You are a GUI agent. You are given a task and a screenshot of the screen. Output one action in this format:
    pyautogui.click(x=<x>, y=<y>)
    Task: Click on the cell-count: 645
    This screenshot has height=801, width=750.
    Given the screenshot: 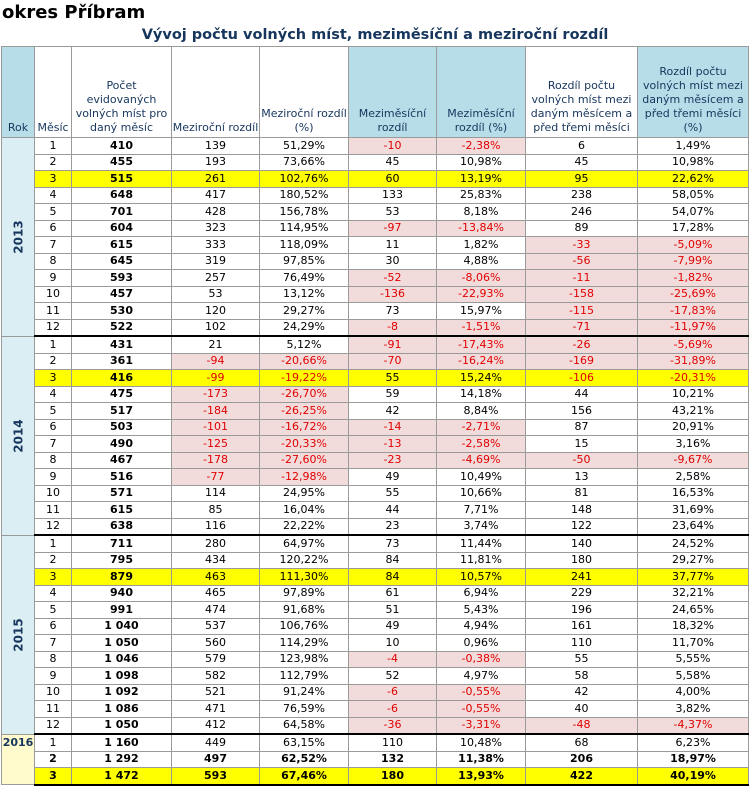 What is the action you would take?
    pyautogui.click(x=121, y=261)
    